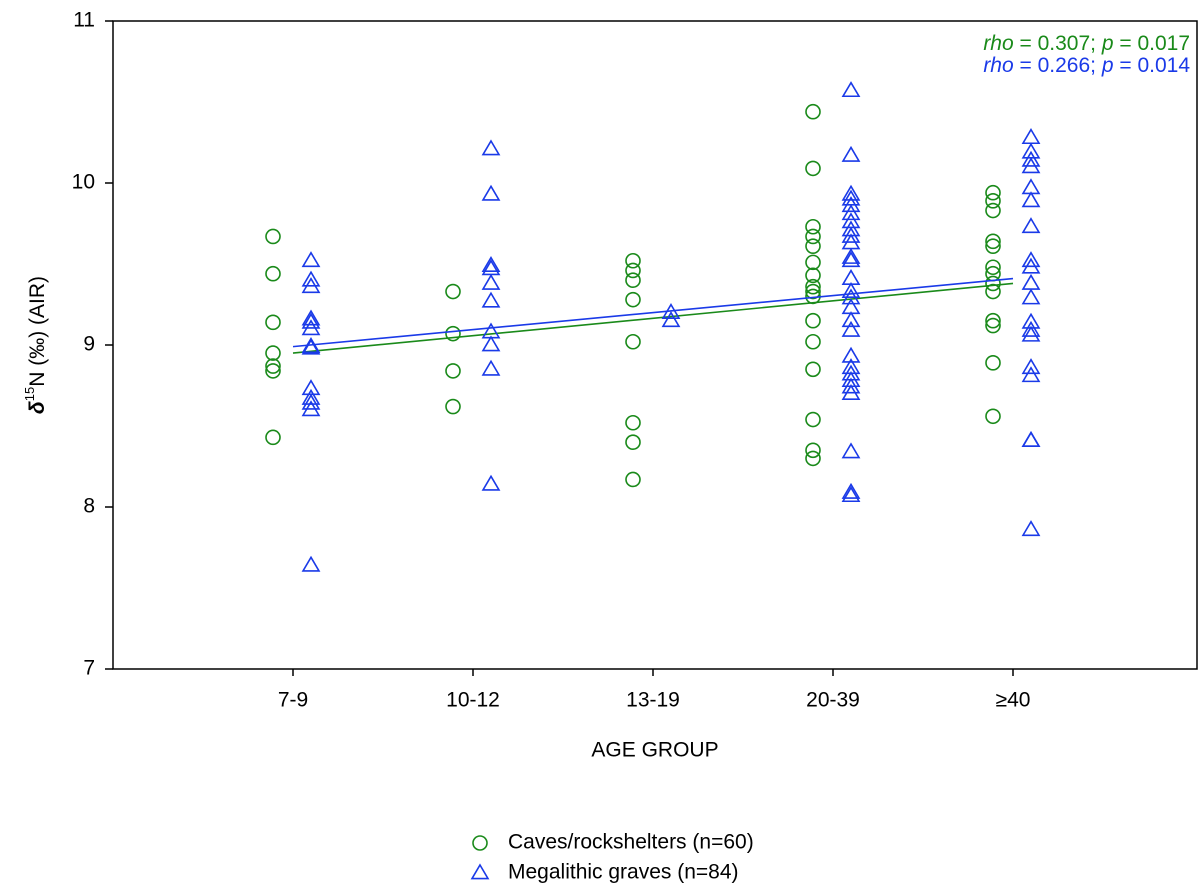  I want to click on x-tick-label: 7-9, so click(293, 700).